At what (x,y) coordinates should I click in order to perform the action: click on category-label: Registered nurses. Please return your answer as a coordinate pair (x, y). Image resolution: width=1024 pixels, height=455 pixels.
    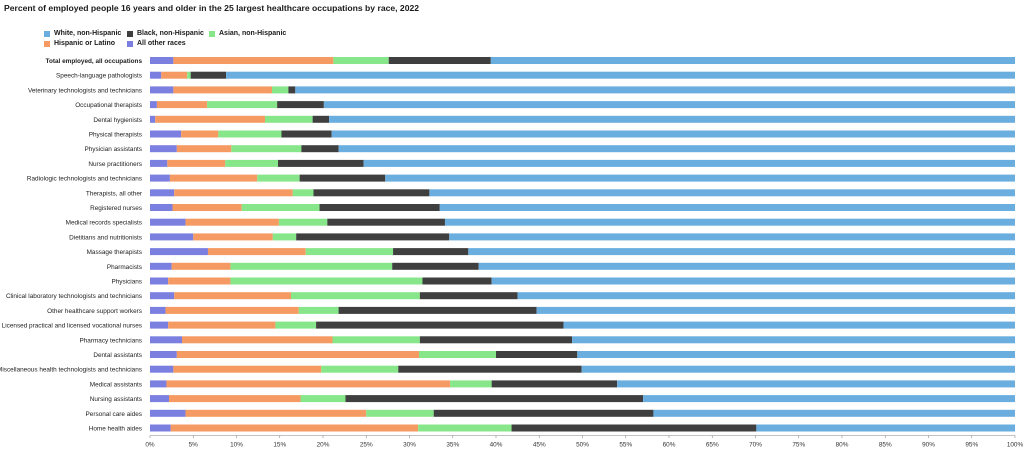
    Looking at the image, I should click on (116, 208).